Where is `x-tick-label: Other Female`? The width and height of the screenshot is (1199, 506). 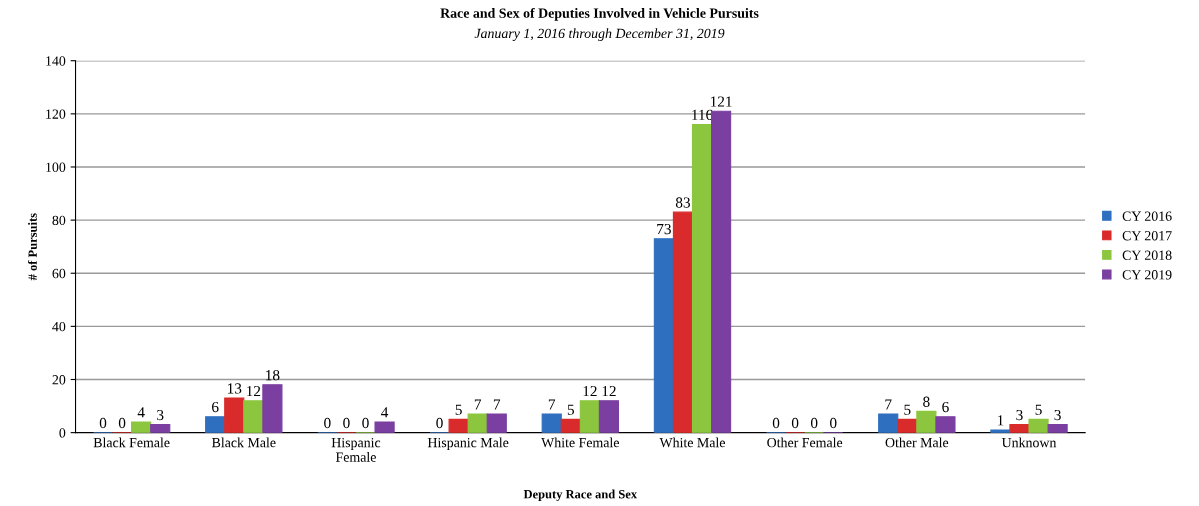
x-tick-label: Other Female is located at coordinates (805, 442).